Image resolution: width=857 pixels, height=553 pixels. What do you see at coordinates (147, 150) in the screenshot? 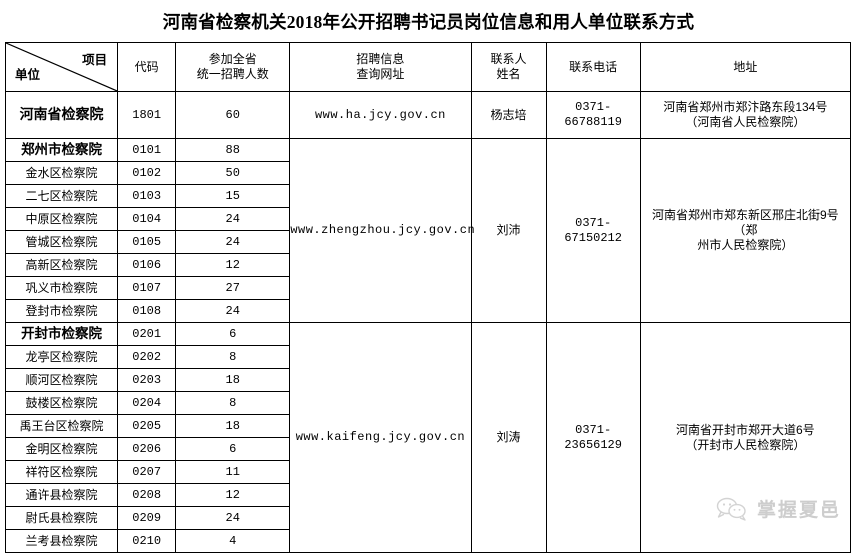
I see `cell-code: 0101` at bounding box center [147, 150].